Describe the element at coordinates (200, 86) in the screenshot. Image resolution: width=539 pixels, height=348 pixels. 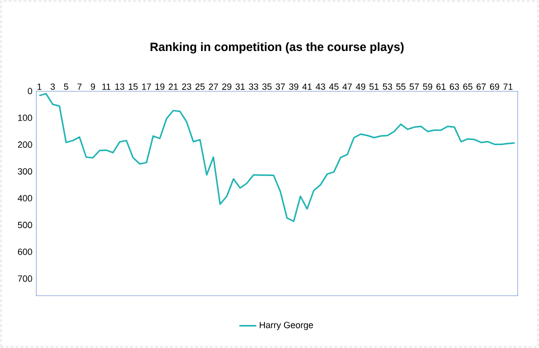
I see `x-tick-label: 25` at that location.